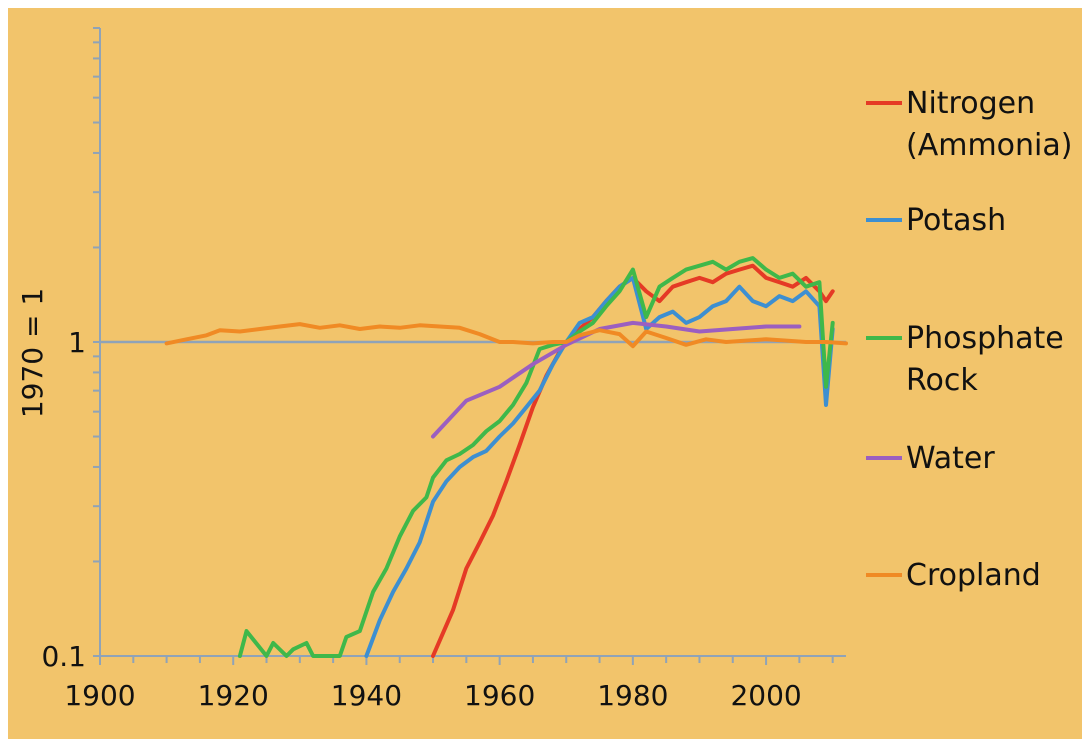  Describe the element at coordinates (989, 145) in the screenshot. I see `legend-label: (Ammonia)` at that location.